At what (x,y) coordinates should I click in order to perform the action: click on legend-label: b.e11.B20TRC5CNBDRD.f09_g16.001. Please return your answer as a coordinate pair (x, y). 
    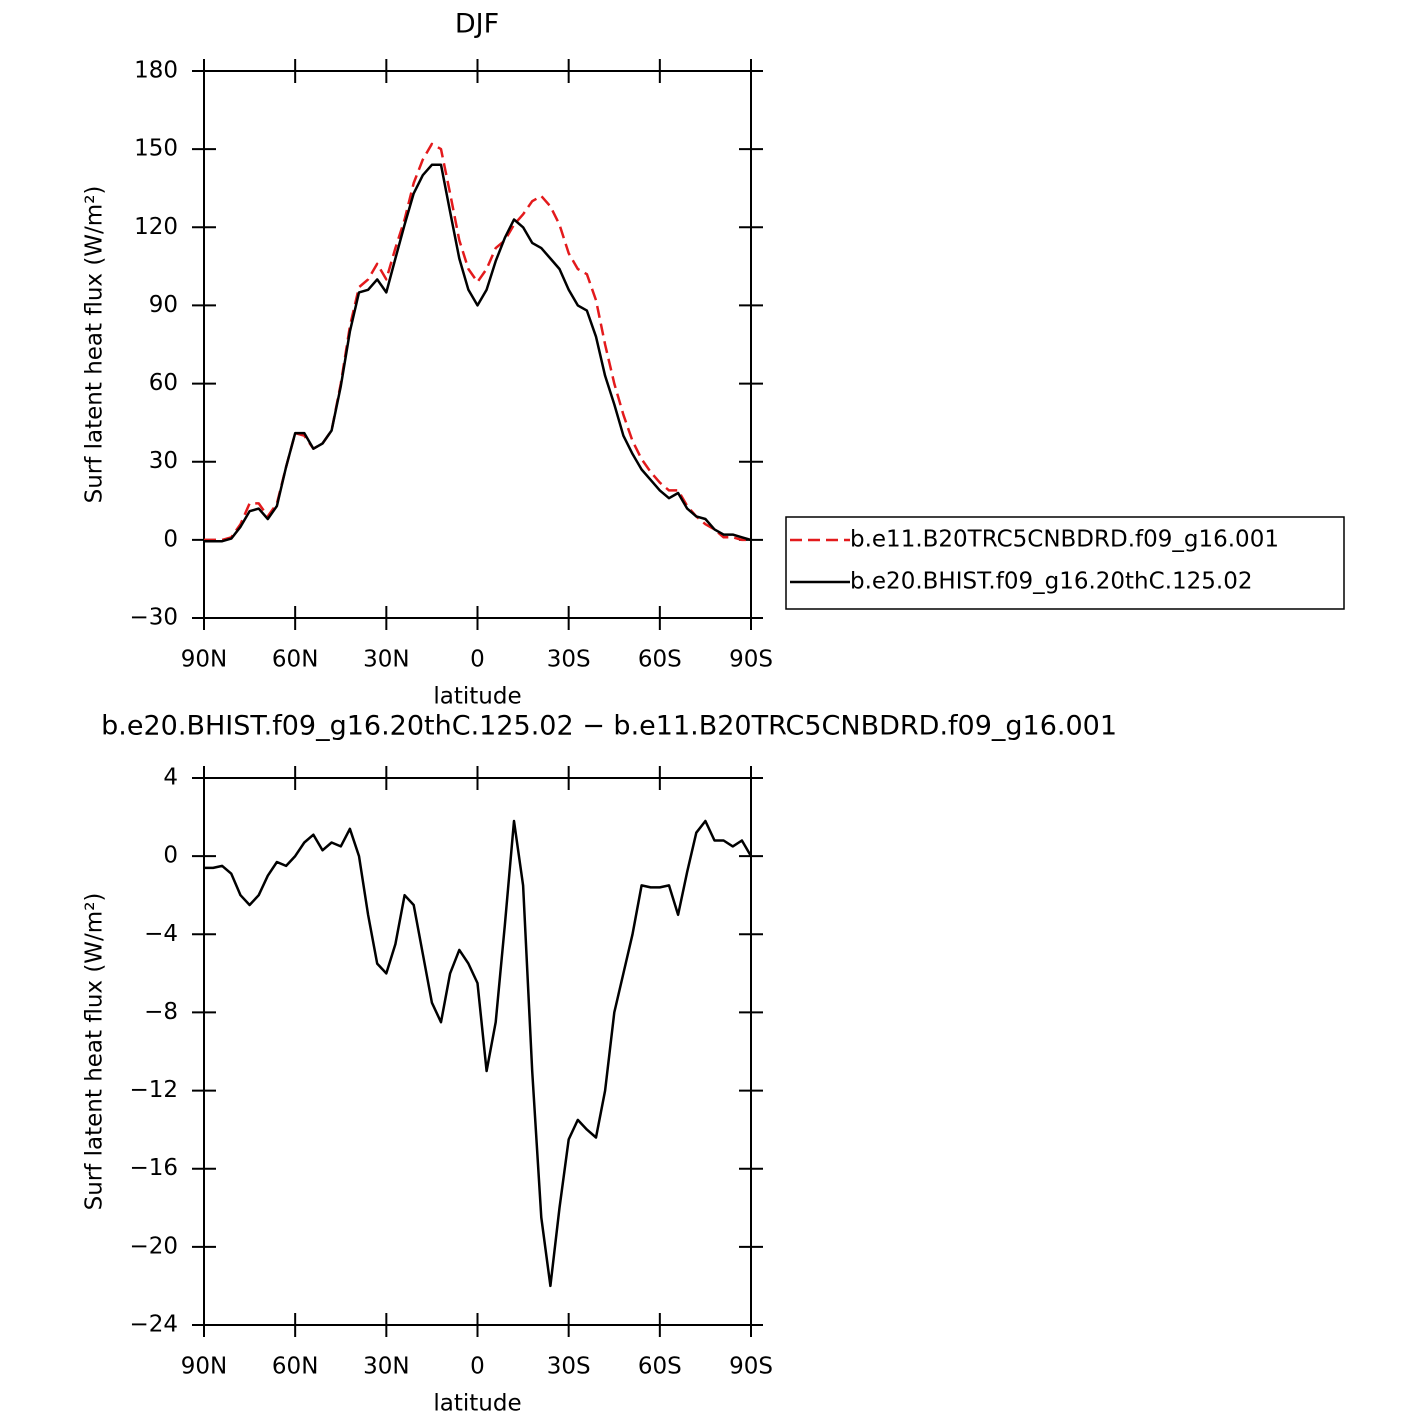
    Looking at the image, I should click on (1064, 540).